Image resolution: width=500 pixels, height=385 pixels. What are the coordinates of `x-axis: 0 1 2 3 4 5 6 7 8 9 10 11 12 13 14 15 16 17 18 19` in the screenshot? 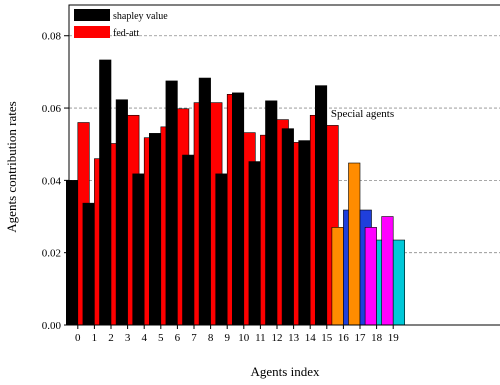 It's located at (237, 334).